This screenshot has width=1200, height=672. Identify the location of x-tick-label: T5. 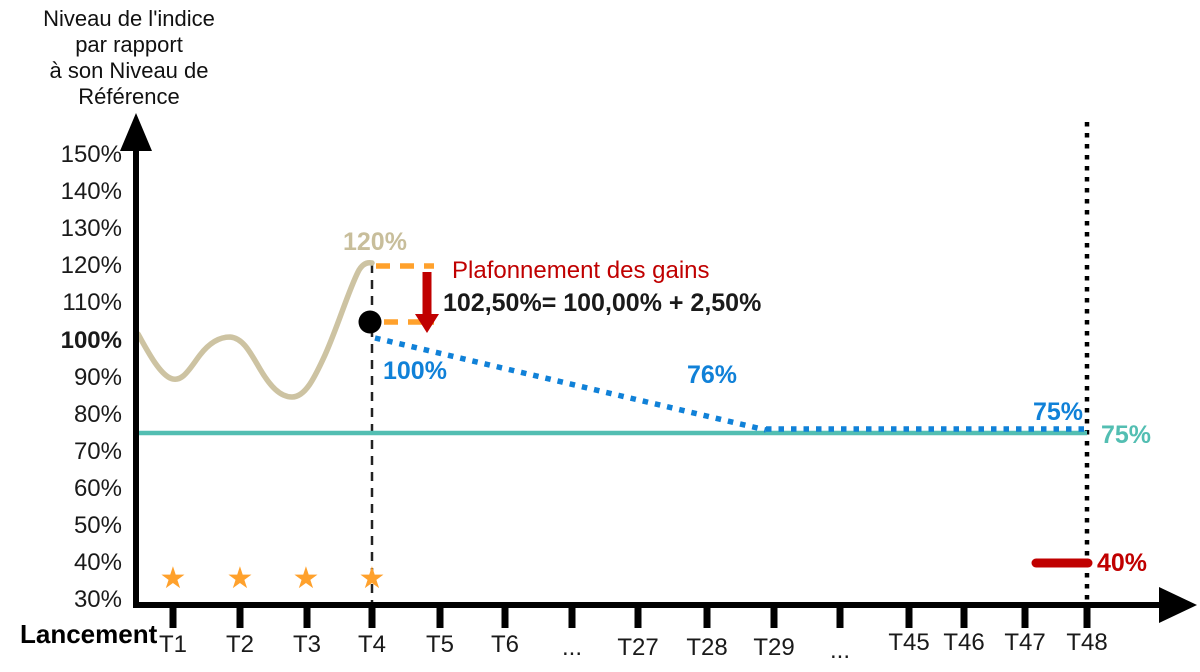
(439, 644).